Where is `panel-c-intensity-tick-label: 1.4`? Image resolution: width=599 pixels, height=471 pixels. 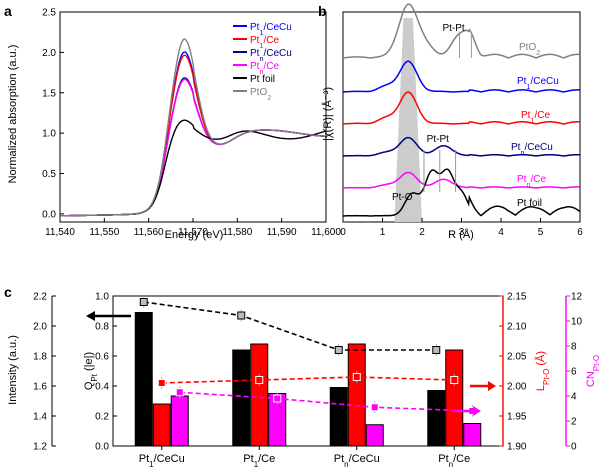
panel-c-intensity-tick-label: 1.4 is located at coordinates (40, 417).